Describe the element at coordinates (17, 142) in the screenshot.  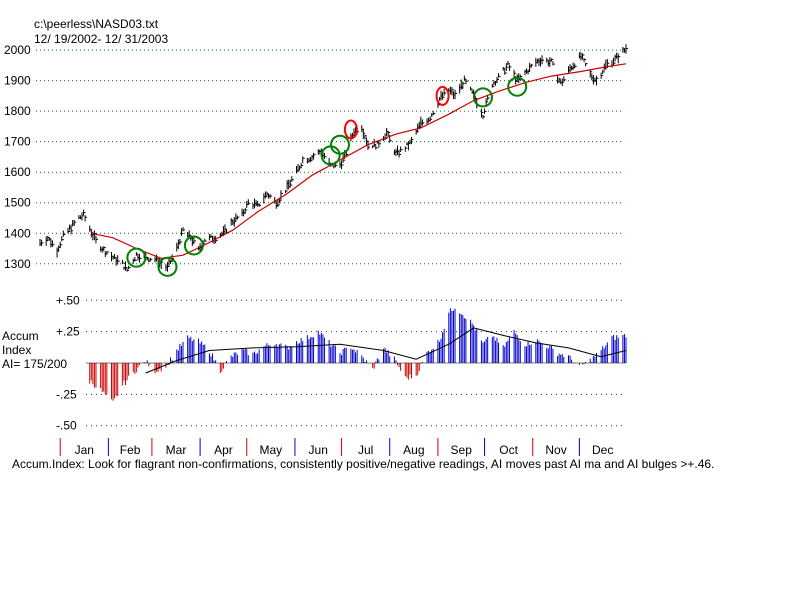
I see `price-y-tick-label: 1700` at that location.